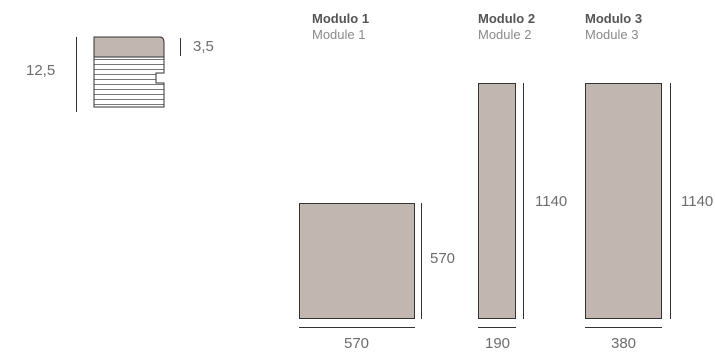  I want to click on profile-height-label: 12,5, so click(41, 70).